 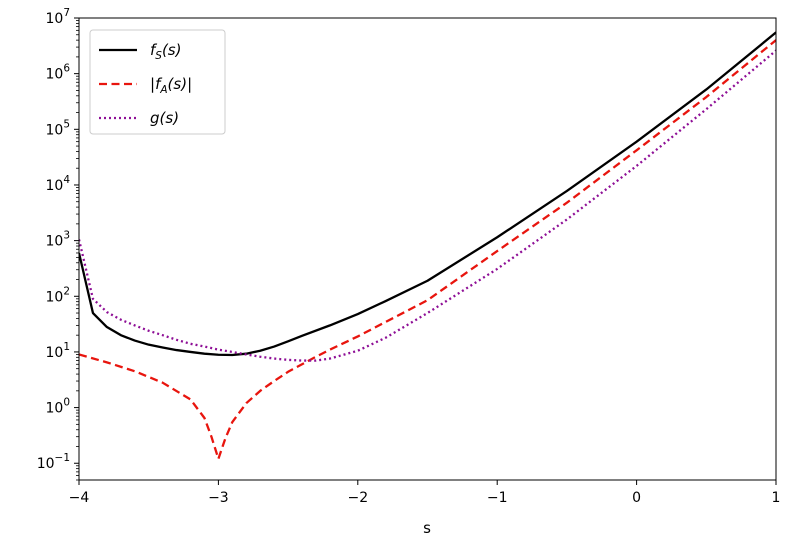 What do you see at coordinates (425, 493) in the screenshot?
I see `x-axis: −4 −3 −2 −1 0 1` at bounding box center [425, 493].